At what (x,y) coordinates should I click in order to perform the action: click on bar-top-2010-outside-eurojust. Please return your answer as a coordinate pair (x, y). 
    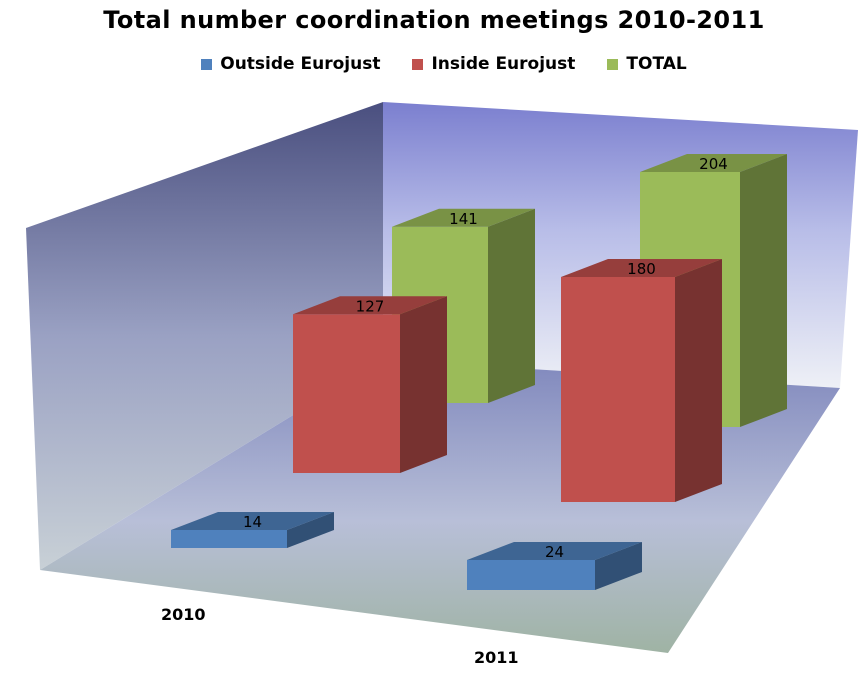
    Looking at the image, I should click on (252, 521).